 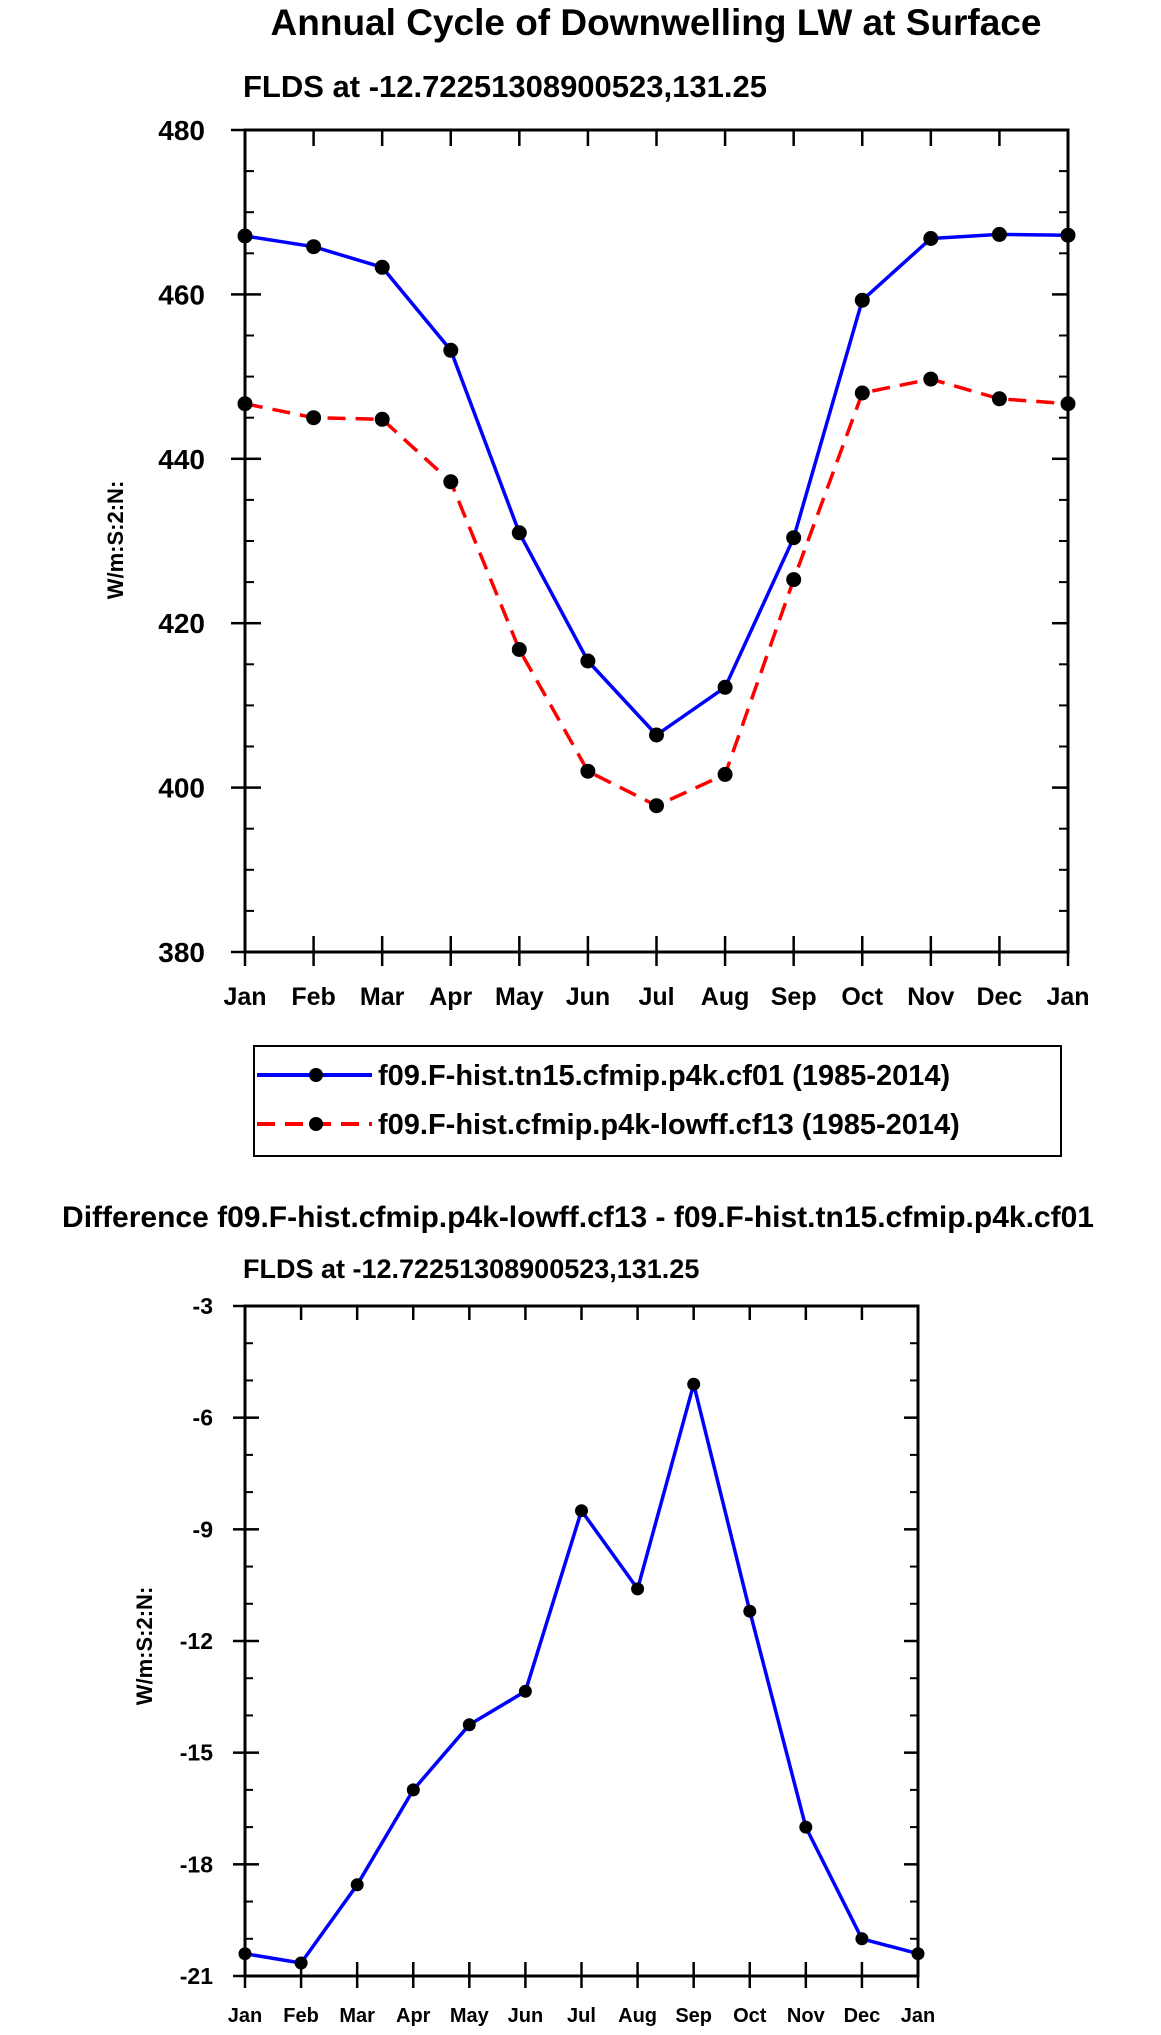 What do you see at coordinates (637, 2016) in the screenshot?
I see `chart2-x-tick-label: Aug` at bounding box center [637, 2016].